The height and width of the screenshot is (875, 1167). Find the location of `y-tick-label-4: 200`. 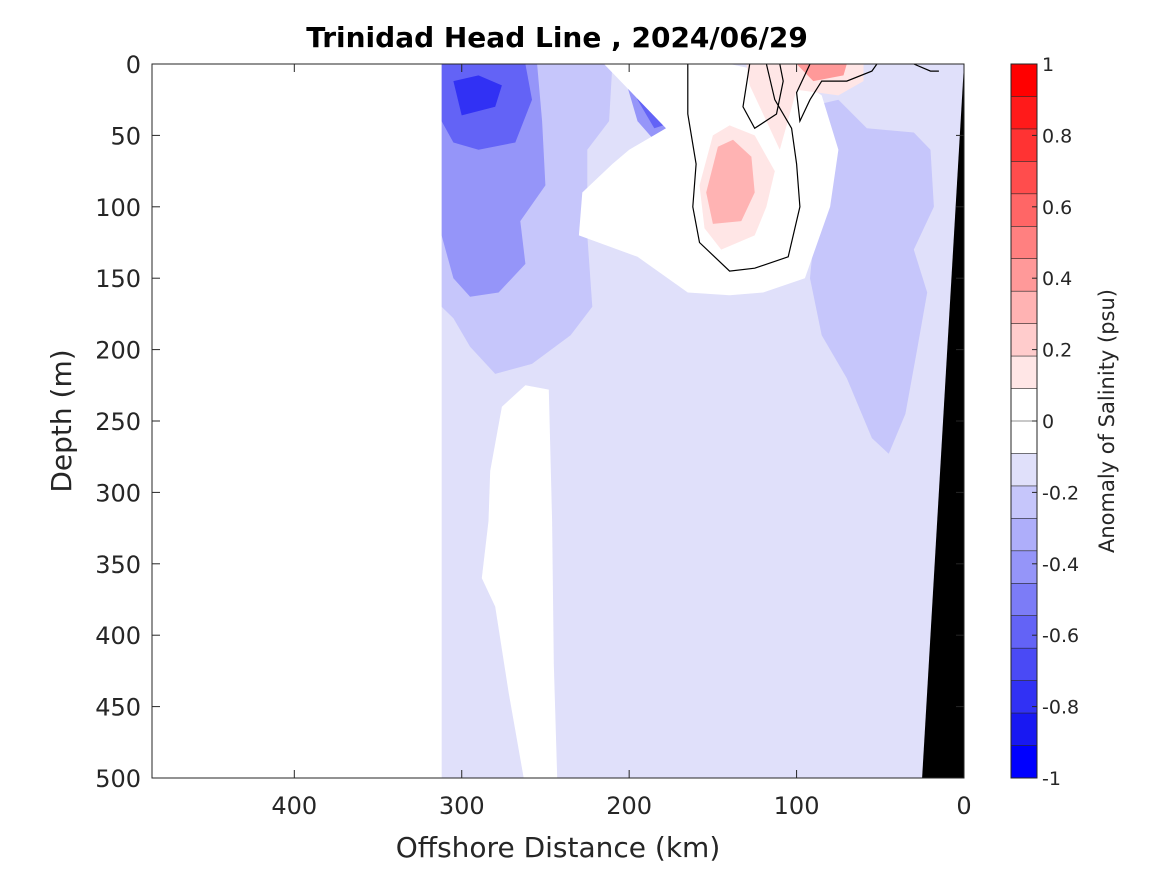

y-tick-label-4: 200 is located at coordinates (118, 351).